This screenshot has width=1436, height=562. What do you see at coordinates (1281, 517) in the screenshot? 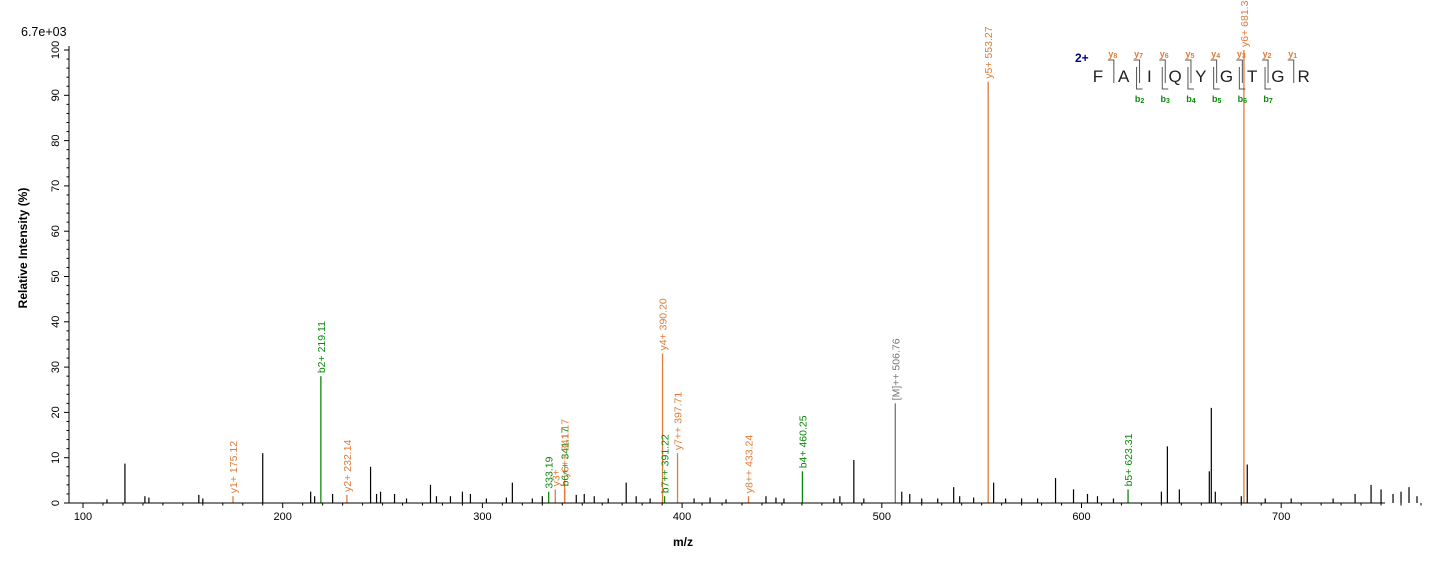
I see `x-tick-label: 700` at bounding box center [1281, 517].